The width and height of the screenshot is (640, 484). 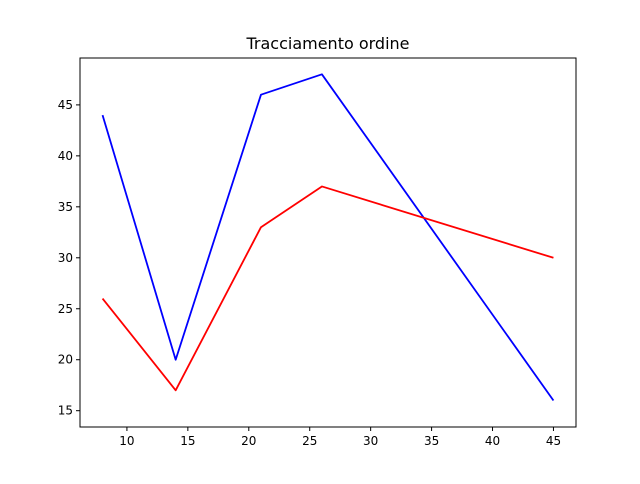 I want to click on y-tick-label: 15, so click(x=65, y=411).